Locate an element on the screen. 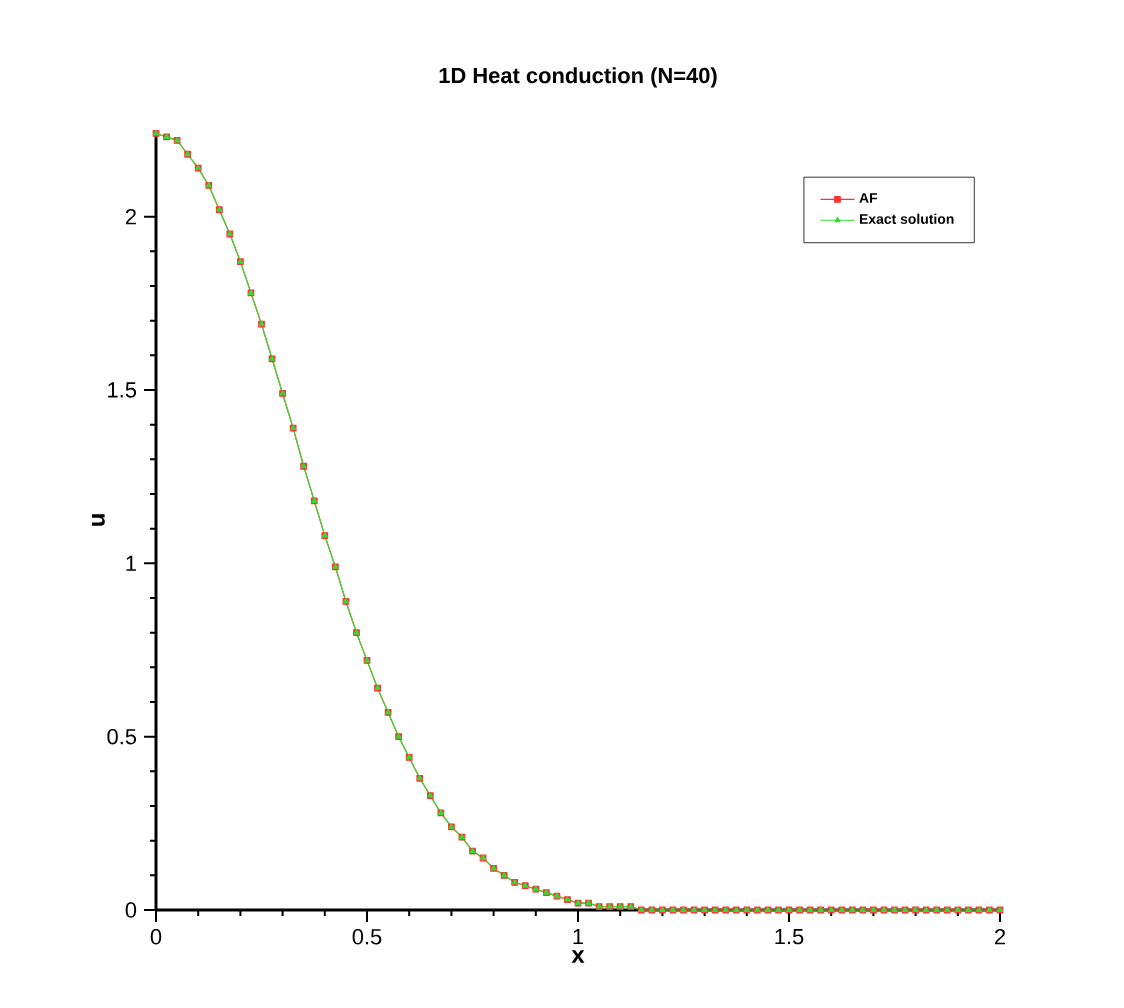 The image size is (1124, 1008). y-tick-label: 2 is located at coordinates (130, 217).